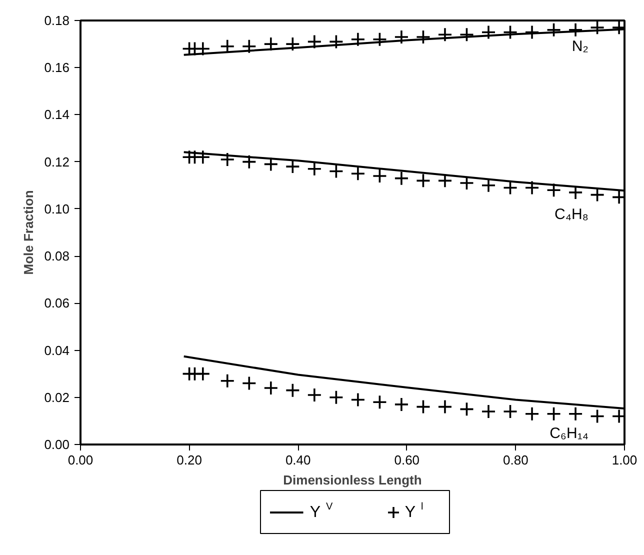 The width and height of the screenshot is (644, 555). What do you see at coordinates (569, 433) in the screenshot?
I see `annotation: C₆H₁₄` at bounding box center [569, 433].